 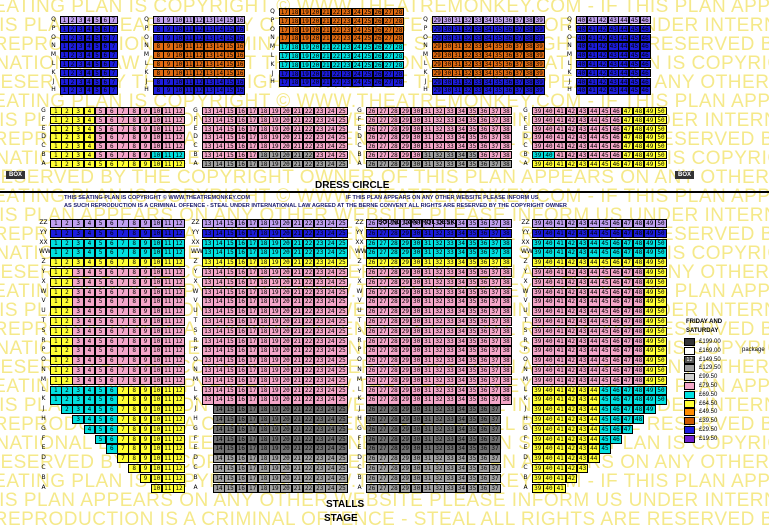 What do you see at coordinates (624, 28) in the screenshot?
I see `seat: 44` at bounding box center [624, 28].